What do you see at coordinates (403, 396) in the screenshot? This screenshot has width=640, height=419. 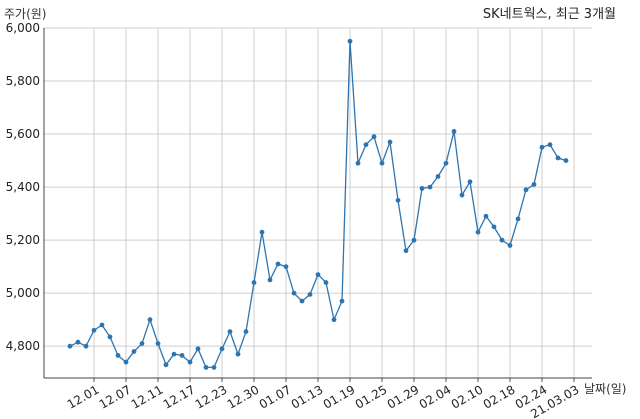 I see `x-tick-label: 01.29` at bounding box center [403, 396].